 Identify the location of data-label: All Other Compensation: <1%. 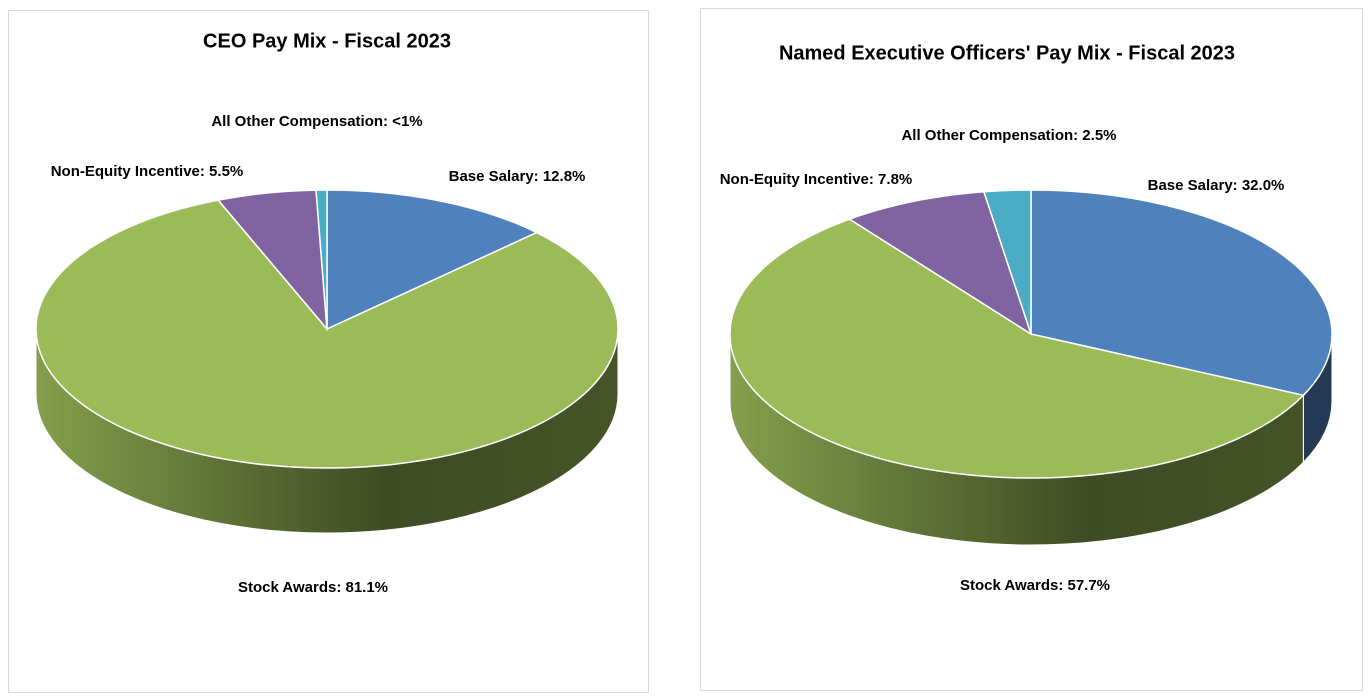
(316, 121).